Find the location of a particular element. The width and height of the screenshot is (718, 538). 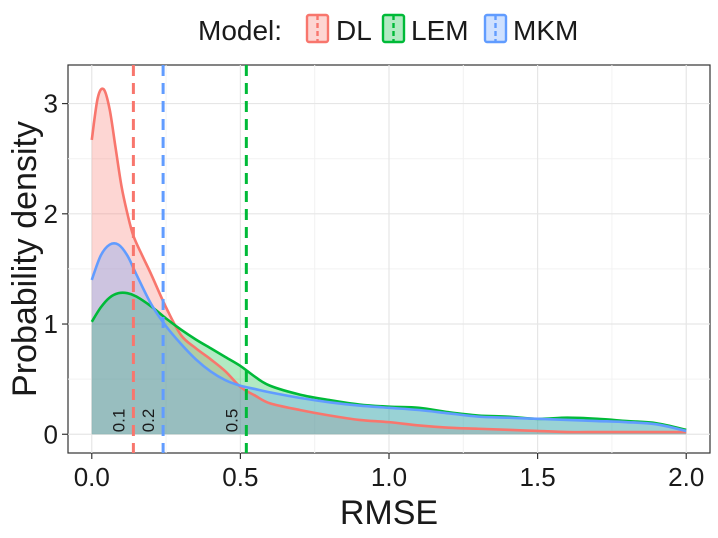

x-tick-label: 0.0 is located at coordinates (92, 477).